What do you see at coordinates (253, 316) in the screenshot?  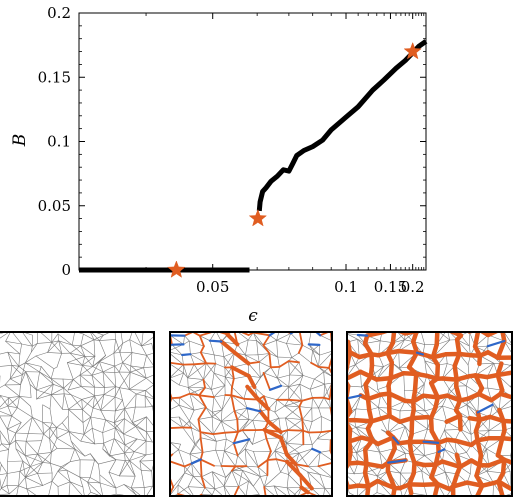 I see `x-axis-label: ϵ` at bounding box center [253, 316].